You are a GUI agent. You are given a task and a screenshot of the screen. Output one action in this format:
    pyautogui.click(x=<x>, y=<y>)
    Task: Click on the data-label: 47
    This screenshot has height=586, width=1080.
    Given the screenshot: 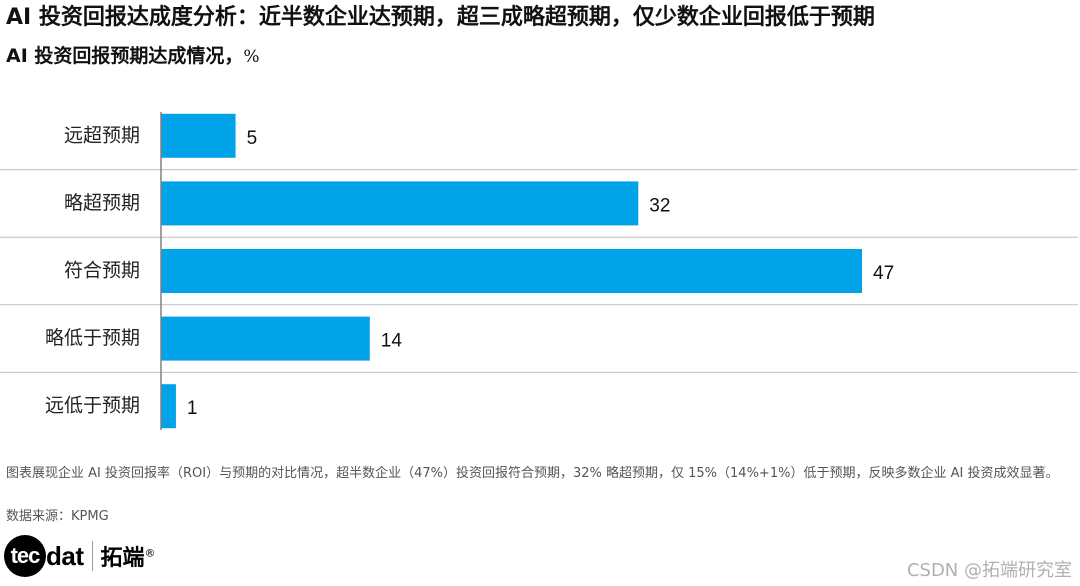 What is the action you would take?
    pyautogui.click(x=883, y=273)
    